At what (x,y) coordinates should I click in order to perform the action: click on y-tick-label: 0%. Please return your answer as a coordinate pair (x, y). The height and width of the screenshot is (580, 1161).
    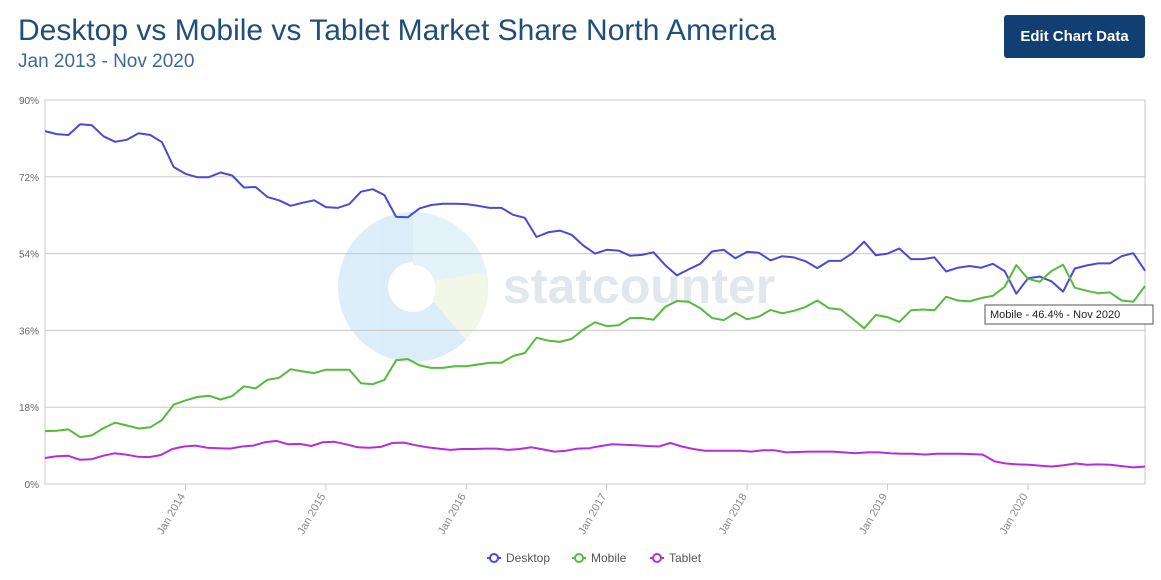
    Looking at the image, I should click on (32, 485).